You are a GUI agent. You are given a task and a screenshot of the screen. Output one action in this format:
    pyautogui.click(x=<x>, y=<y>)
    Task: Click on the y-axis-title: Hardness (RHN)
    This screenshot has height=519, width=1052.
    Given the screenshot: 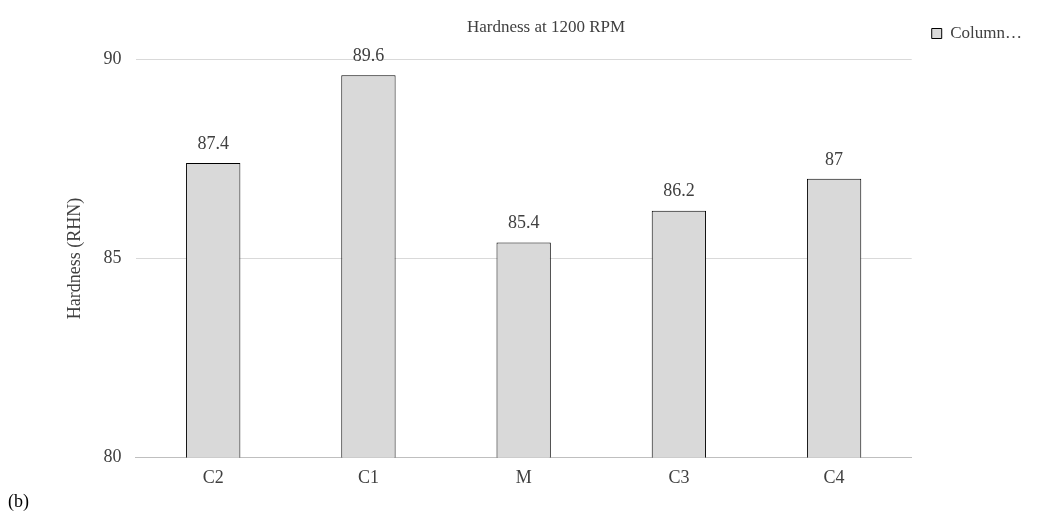 What is the action you would take?
    pyautogui.click(x=74, y=258)
    